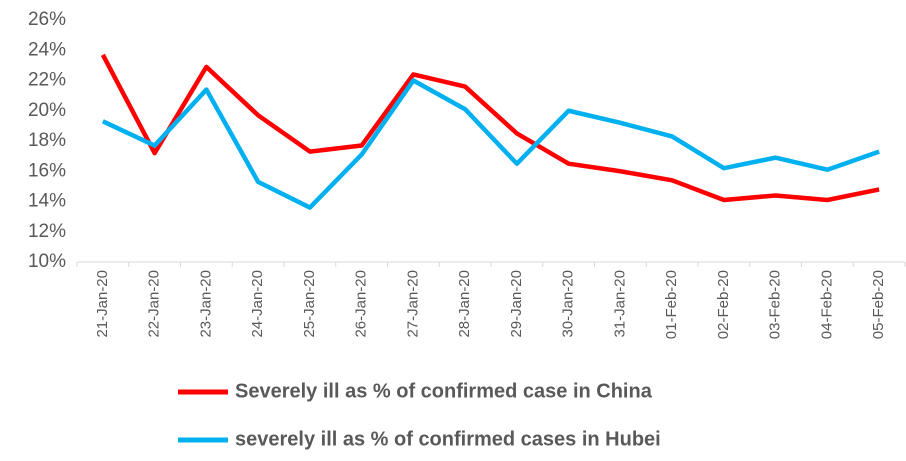 The height and width of the screenshot is (461, 906). Describe the element at coordinates (412, 304) in the screenshot. I see `x-tick-label: 27-Jan-20` at that location.